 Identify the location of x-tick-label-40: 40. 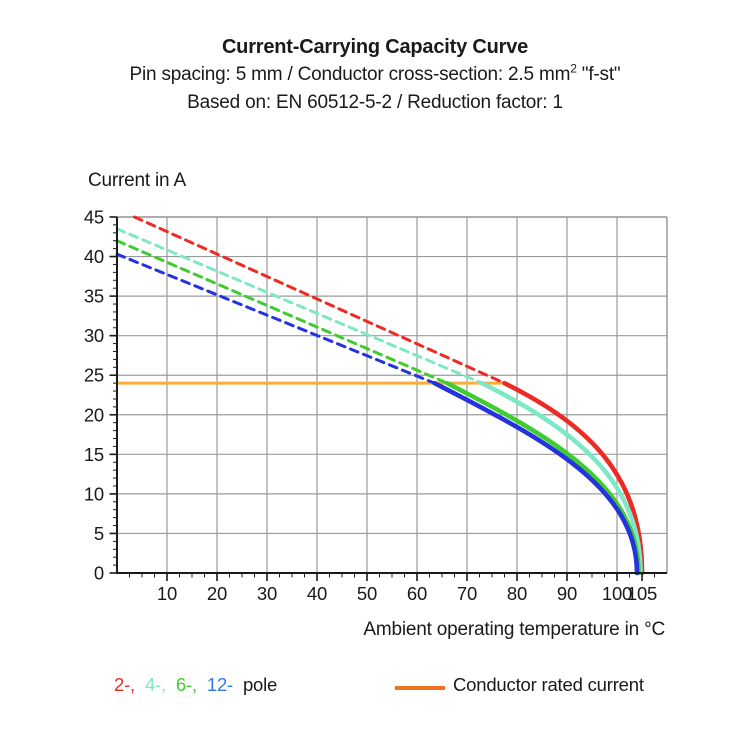
(317, 593).